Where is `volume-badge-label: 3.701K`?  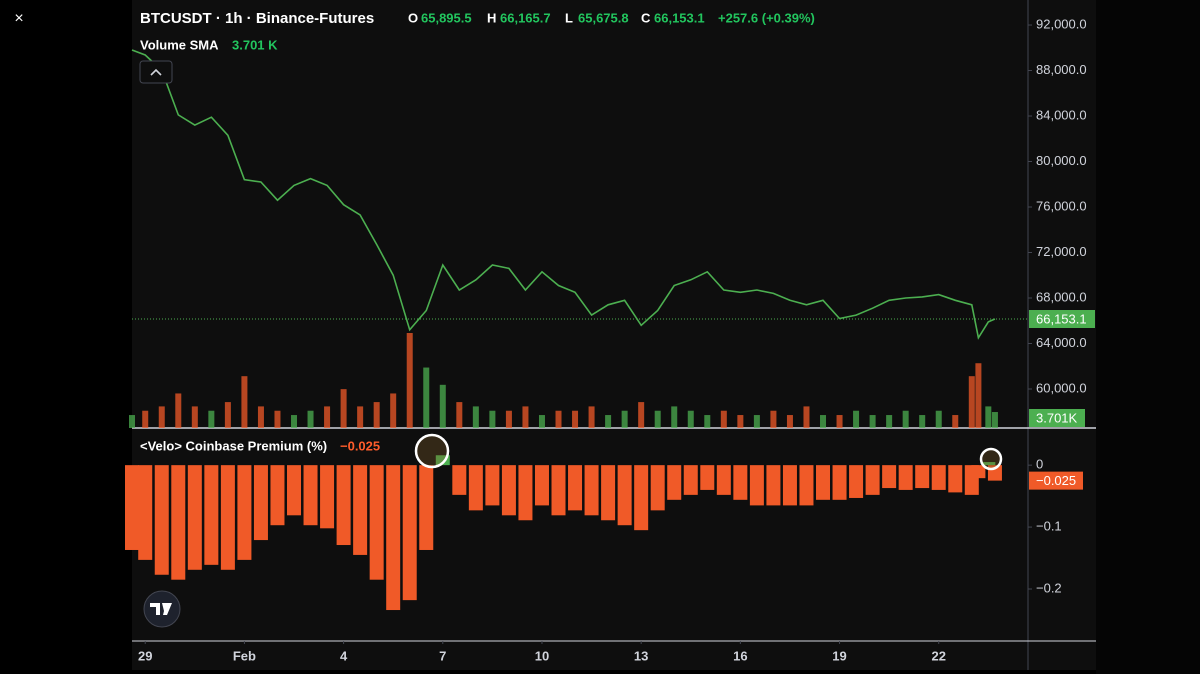
volume-badge-label: 3.701K is located at coordinates (1057, 417).